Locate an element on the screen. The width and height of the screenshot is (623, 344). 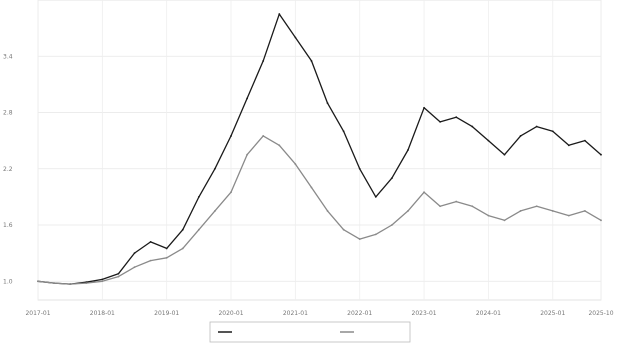
legend-box is located at coordinates (310, 332).